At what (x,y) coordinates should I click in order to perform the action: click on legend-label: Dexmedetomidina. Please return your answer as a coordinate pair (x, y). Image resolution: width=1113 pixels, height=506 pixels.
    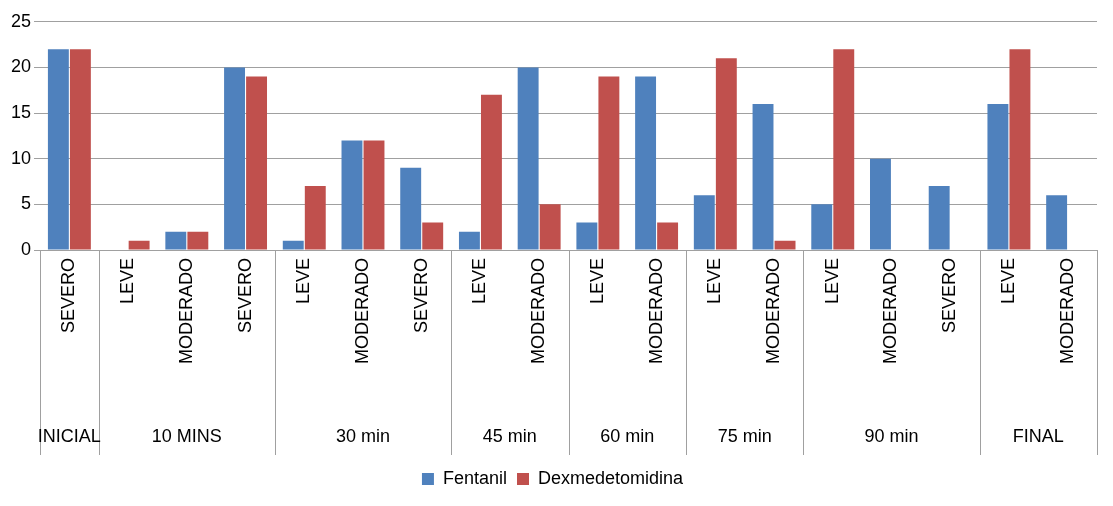
    Looking at the image, I should click on (611, 477).